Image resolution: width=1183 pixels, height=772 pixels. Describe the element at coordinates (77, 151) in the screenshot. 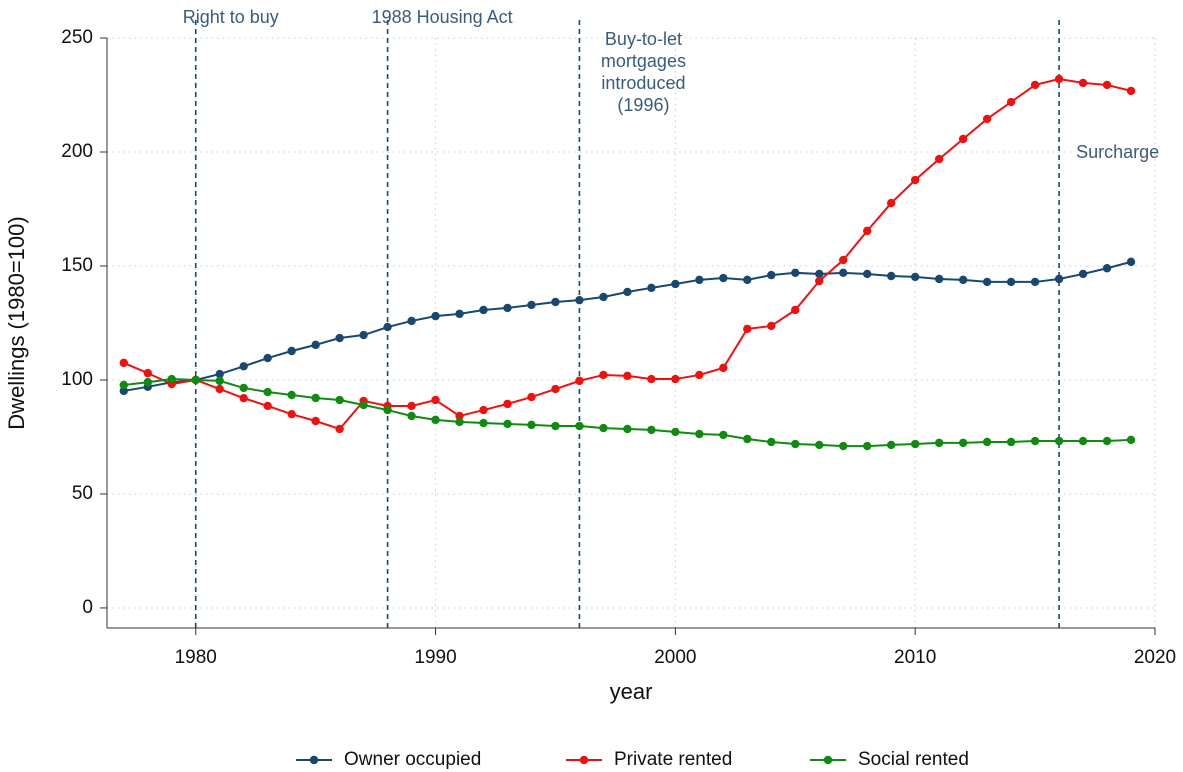

I see `y-tick-label: 200` at that location.